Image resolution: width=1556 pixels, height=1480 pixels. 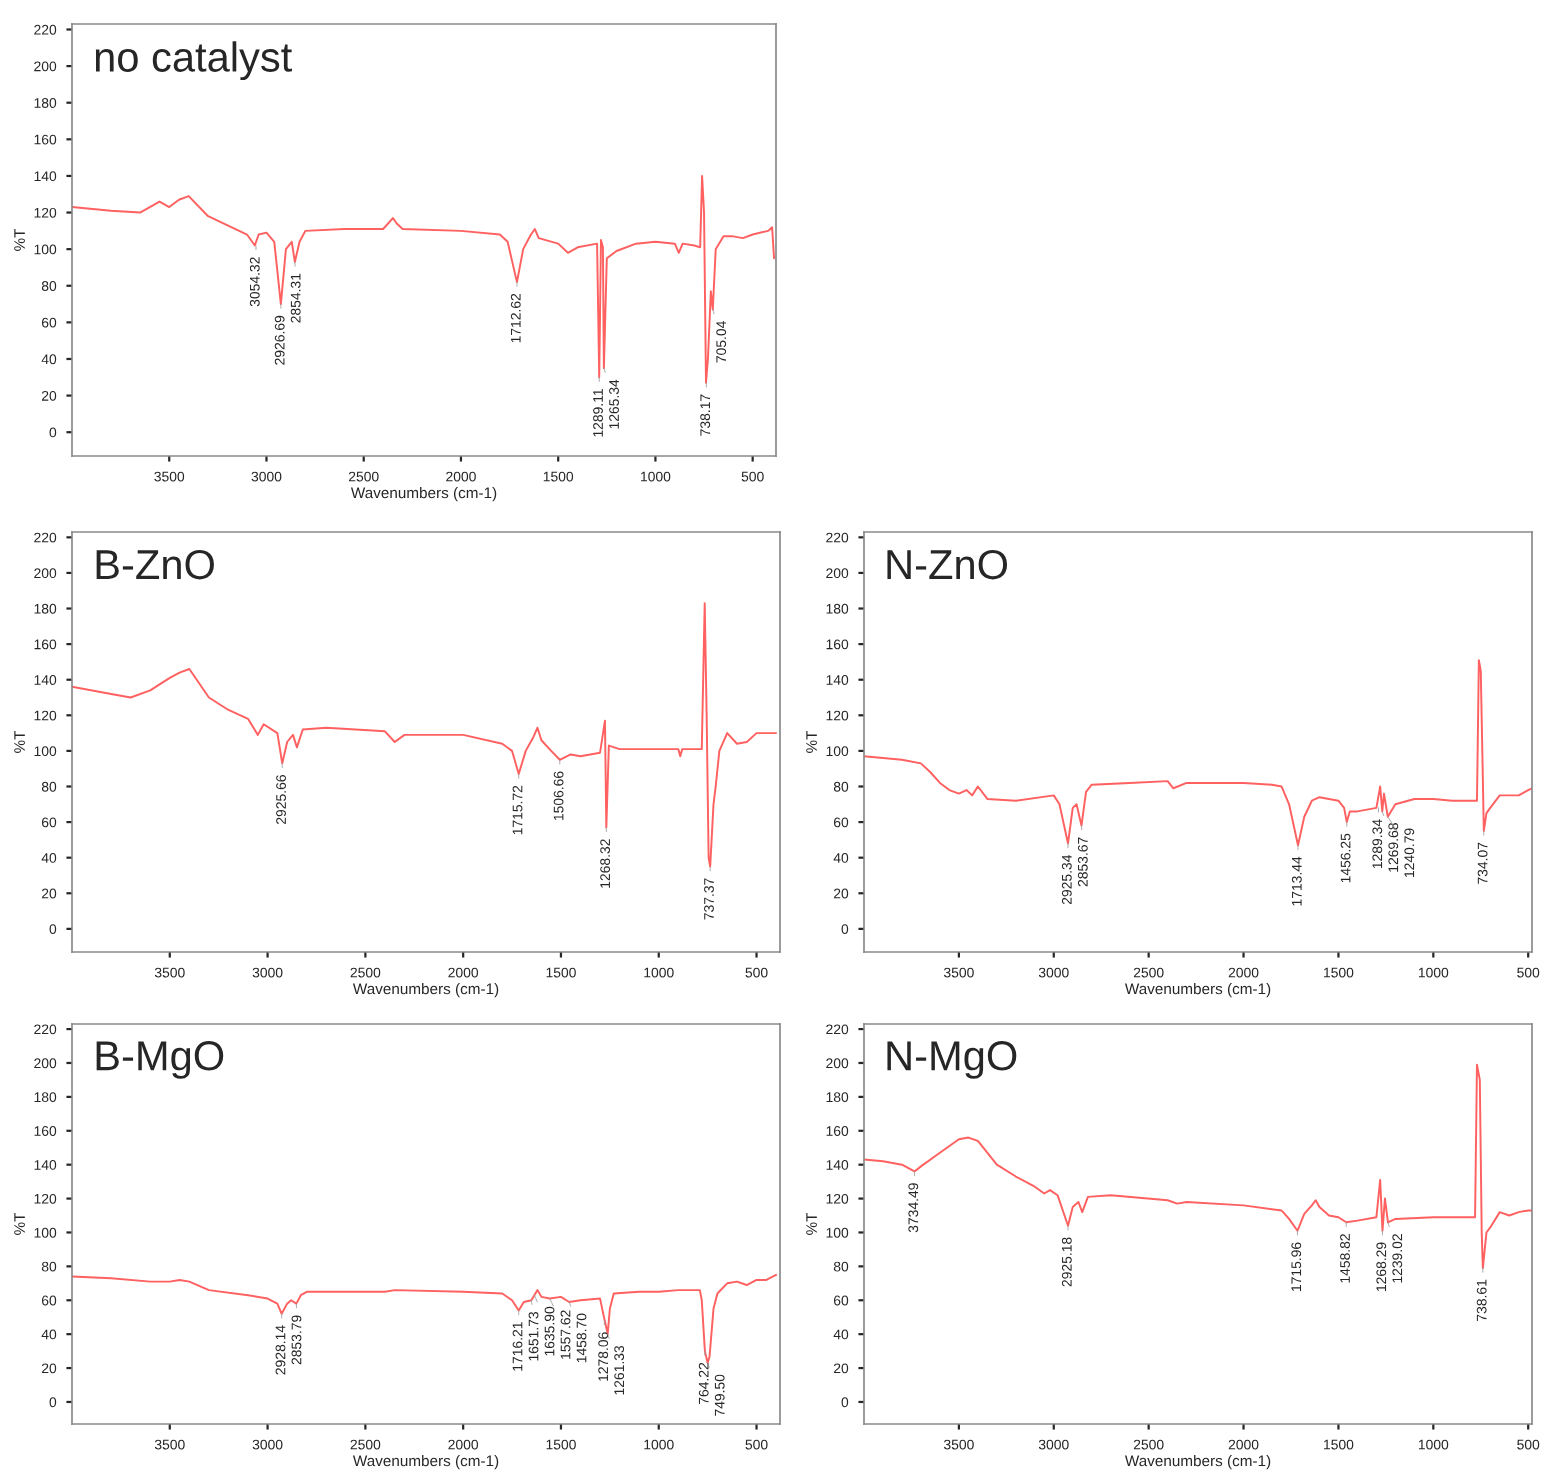 I want to click on chart-title: B-MgO, so click(x=160, y=1060).